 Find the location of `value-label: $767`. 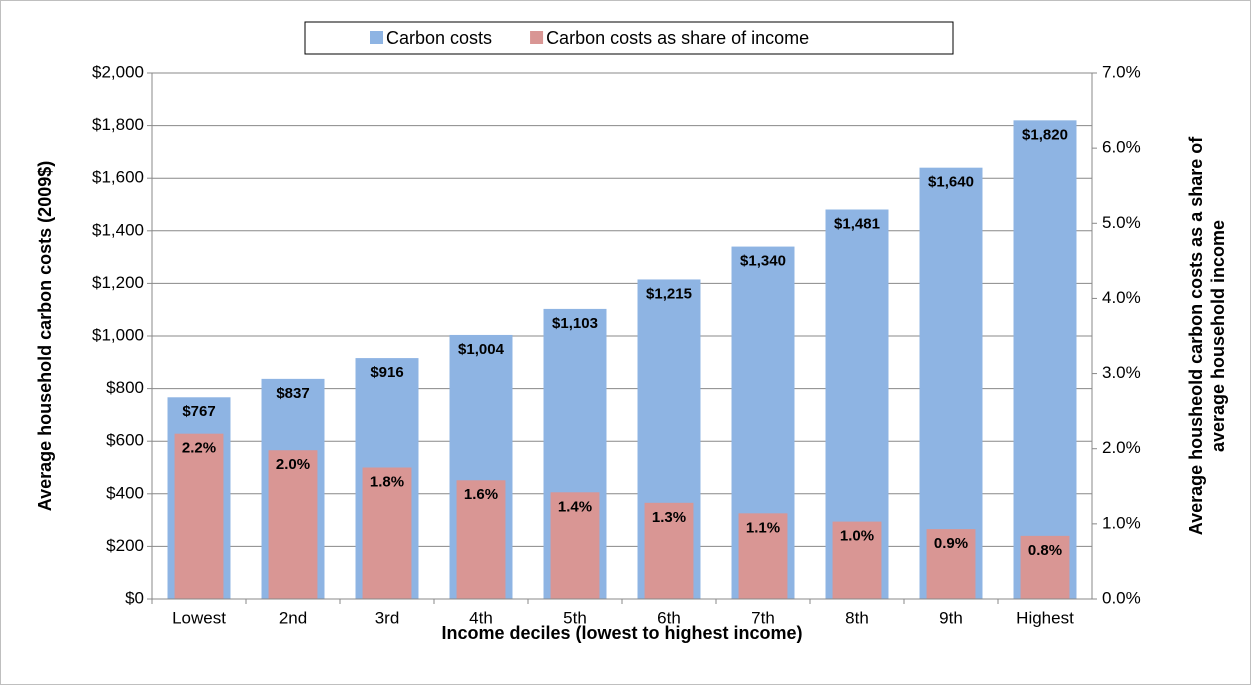

value-label: $767 is located at coordinates (198, 411).